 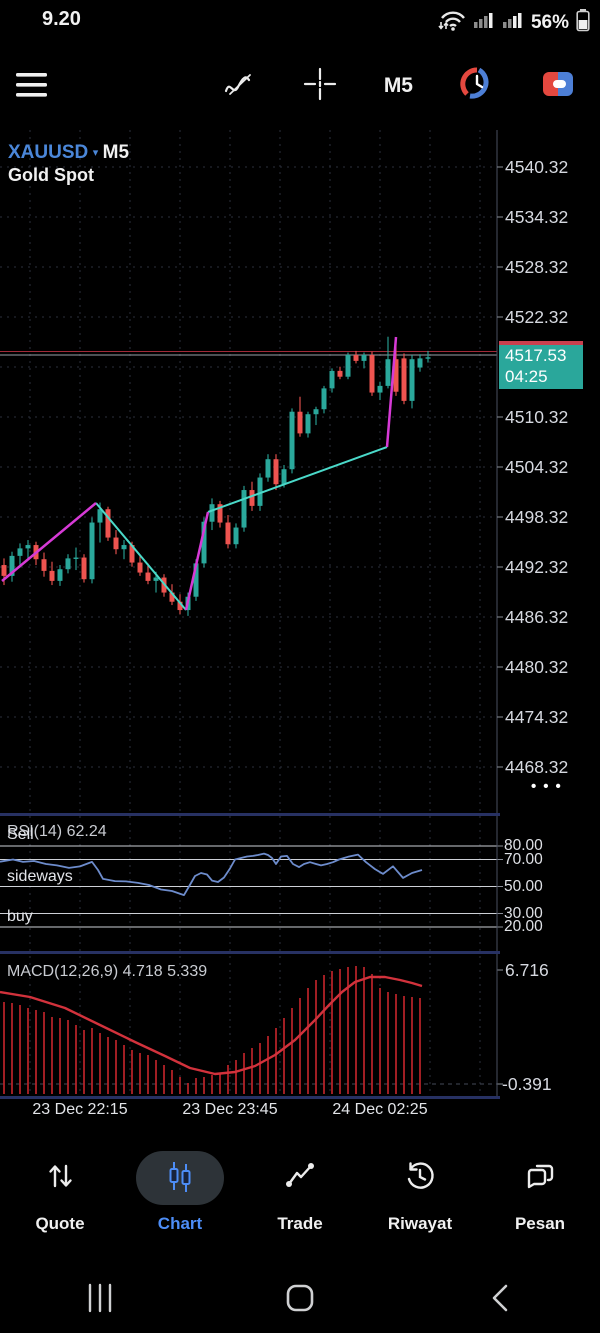 I want to click on price-axis-label: 4468.32, so click(x=537, y=767).